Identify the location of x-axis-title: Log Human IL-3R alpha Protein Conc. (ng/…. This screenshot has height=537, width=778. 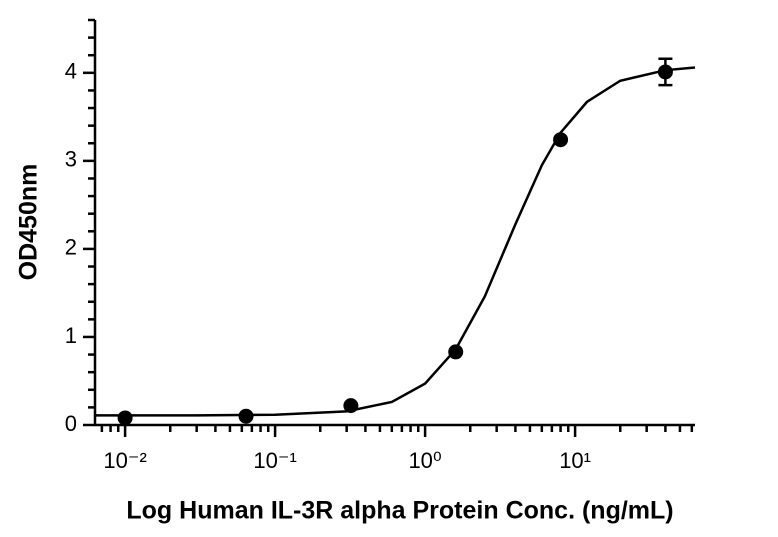
(399, 511).